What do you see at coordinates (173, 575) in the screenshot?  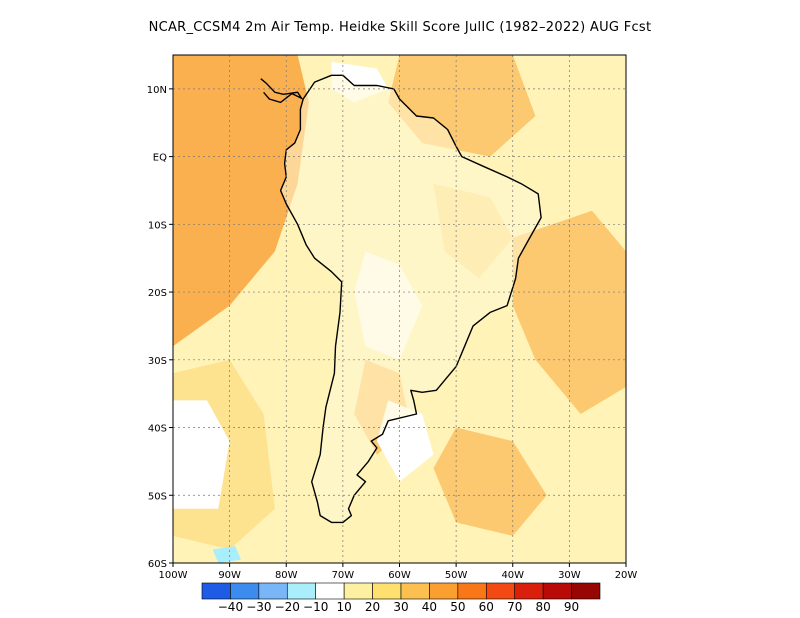 I see `lon-tick-label: 100W` at bounding box center [173, 575].